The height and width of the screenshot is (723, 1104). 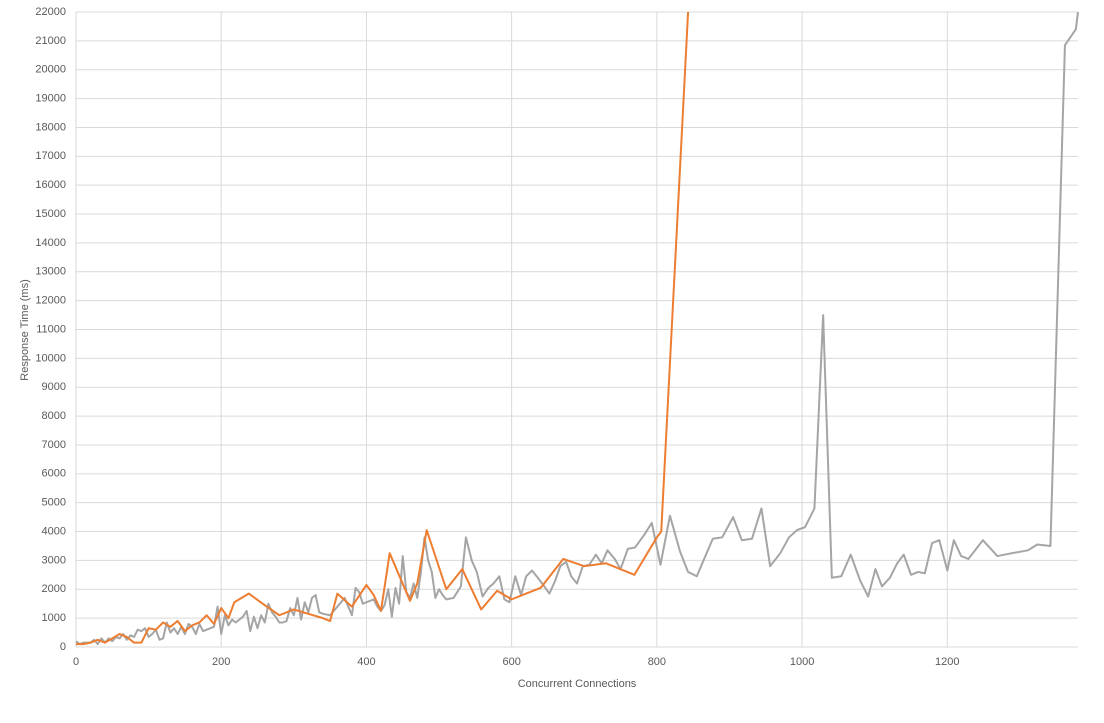 What do you see at coordinates (511, 662) in the screenshot?
I see `x-tick-label: 600` at bounding box center [511, 662].